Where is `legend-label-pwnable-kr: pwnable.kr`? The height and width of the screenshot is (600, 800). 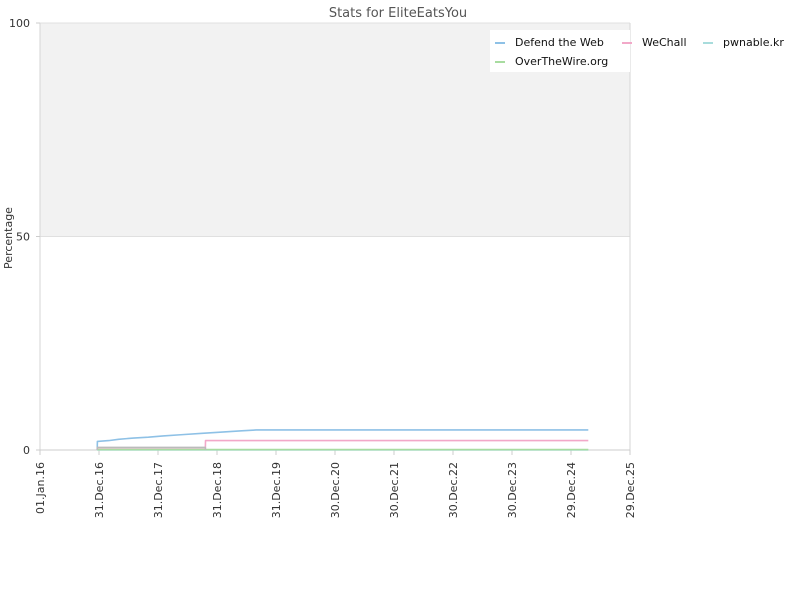
legend-label-pwnable-kr: pwnable.kr is located at coordinates (753, 42).